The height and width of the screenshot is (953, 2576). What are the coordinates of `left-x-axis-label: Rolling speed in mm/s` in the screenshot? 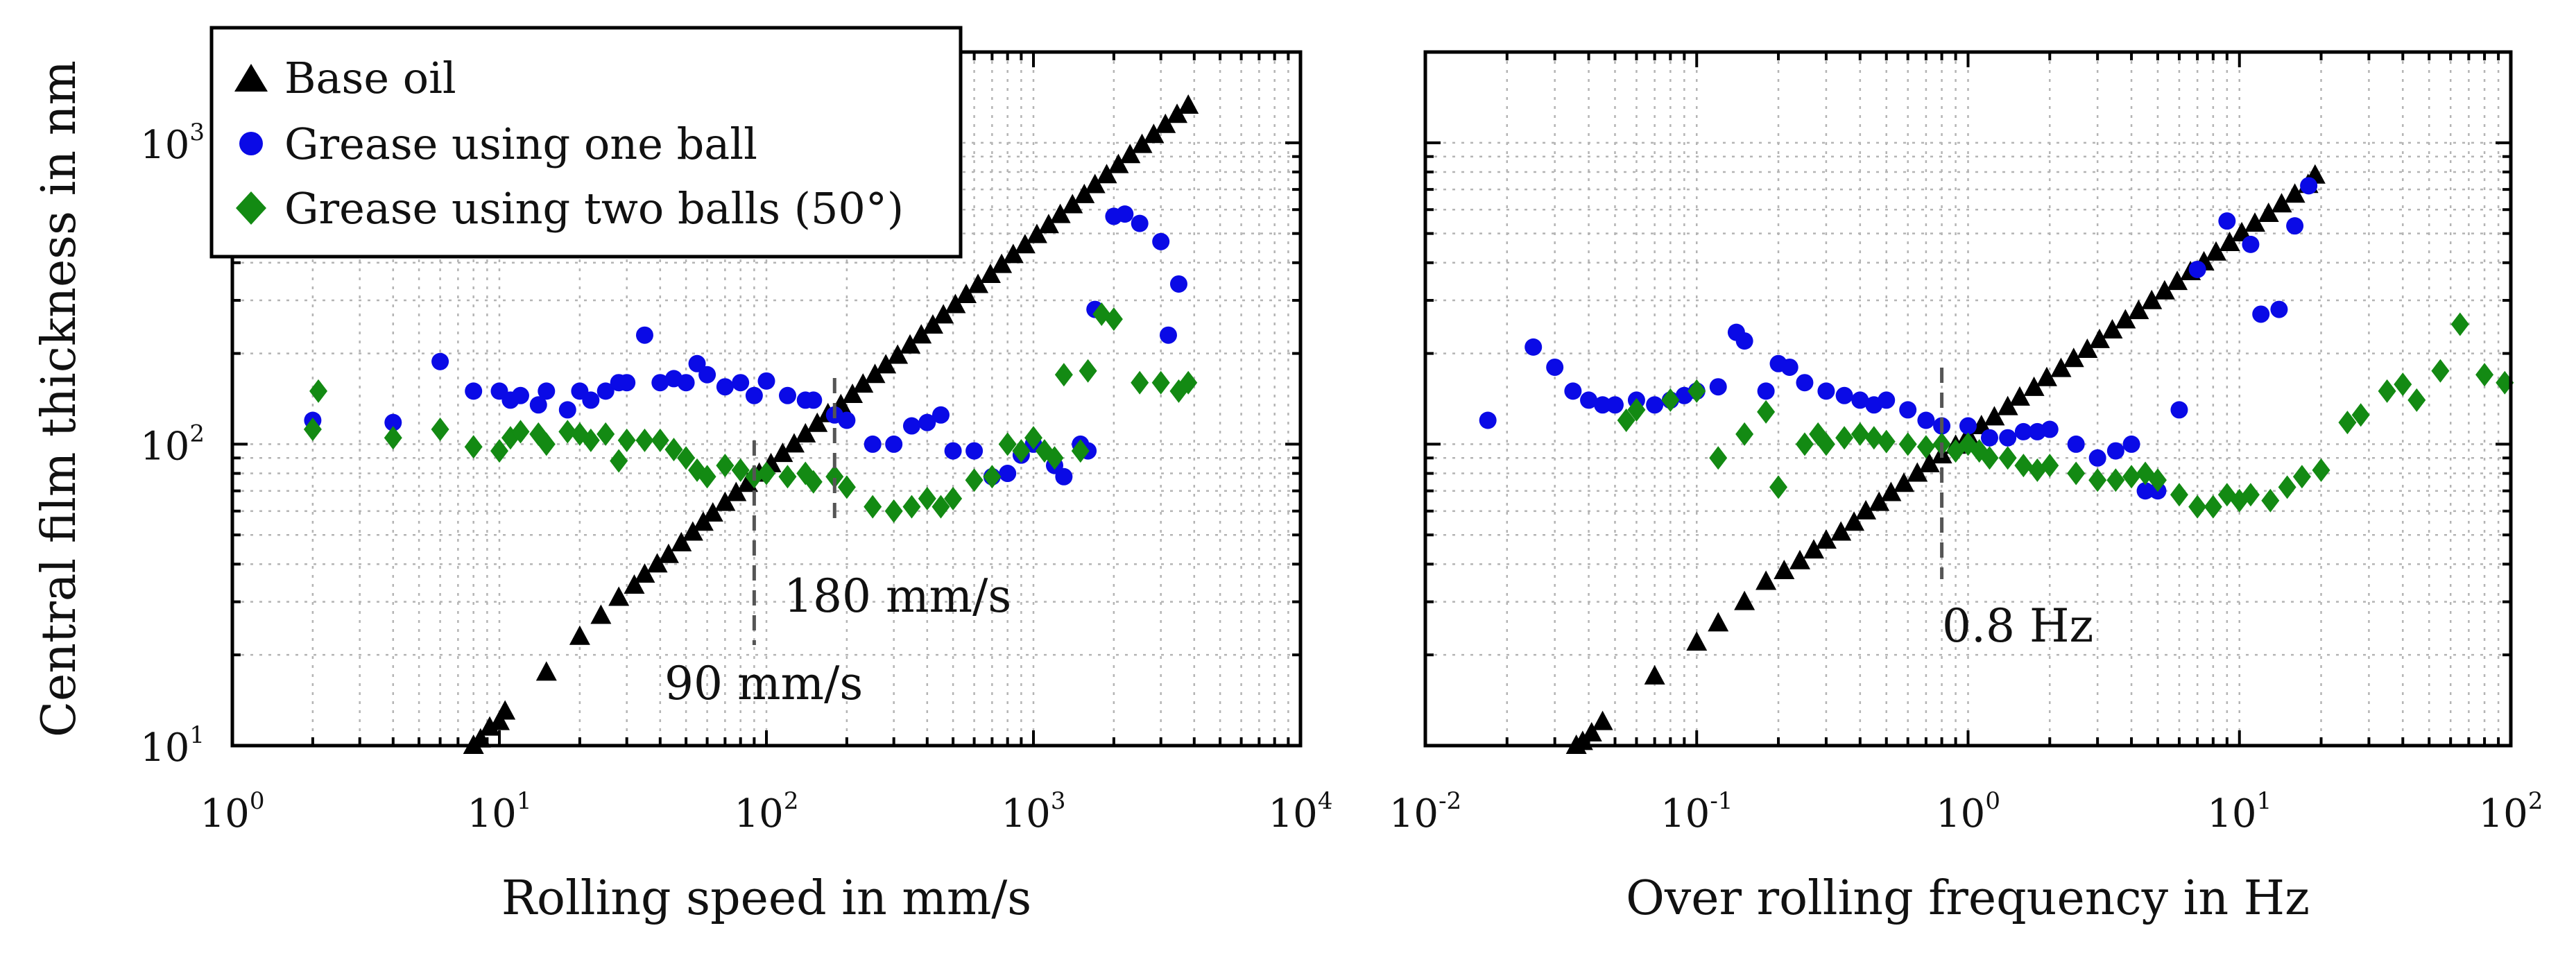 It's located at (766, 899).